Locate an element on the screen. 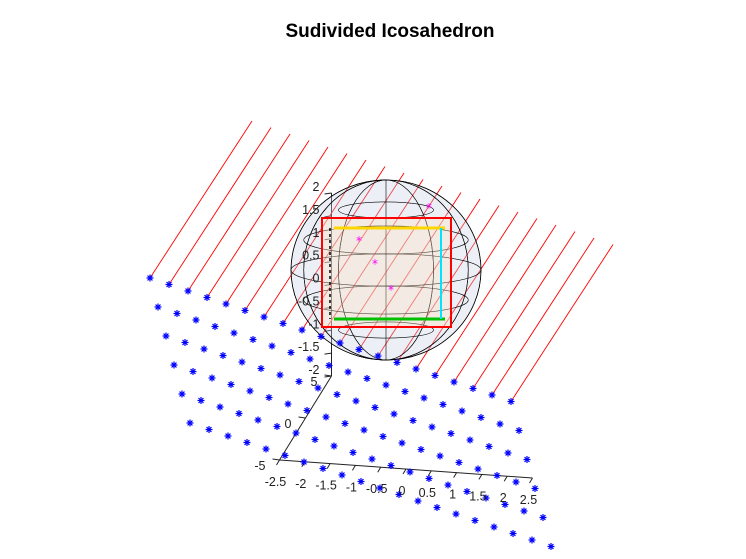 This screenshot has width=746, height=559. x-tick-label: -0.5 is located at coordinates (377, 489).